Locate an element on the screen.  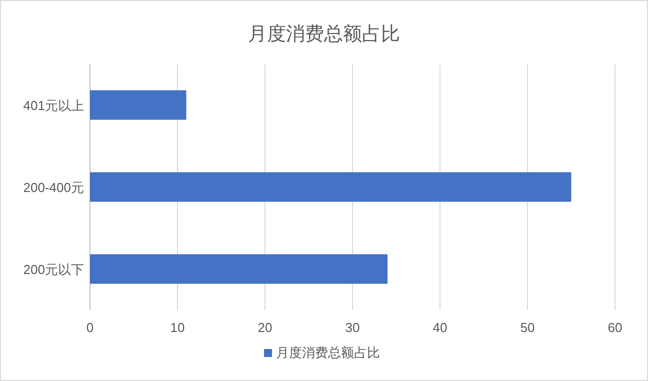
x-tick-label: 0 is located at coordinates (90, 327).